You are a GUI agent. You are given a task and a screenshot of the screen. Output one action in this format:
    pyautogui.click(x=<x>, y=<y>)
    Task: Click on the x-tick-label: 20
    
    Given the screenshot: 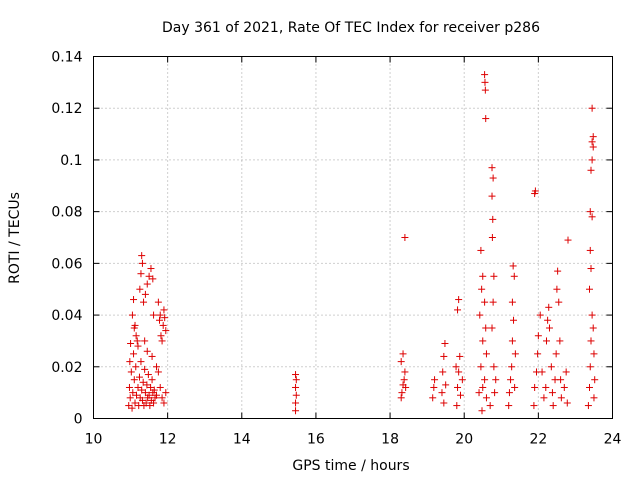 What is the action you would take?
    pyautogui.click(x=464, y=440)
    